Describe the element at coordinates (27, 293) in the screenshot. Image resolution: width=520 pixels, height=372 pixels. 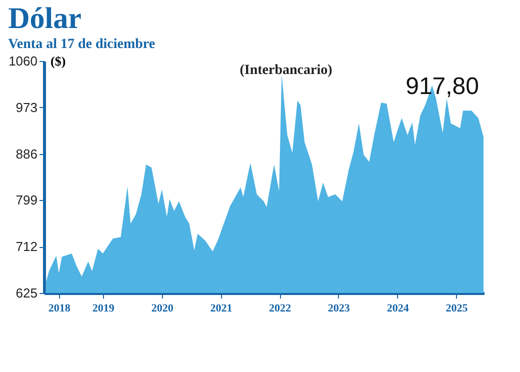
I see `y-tick-label: 625` at that location.